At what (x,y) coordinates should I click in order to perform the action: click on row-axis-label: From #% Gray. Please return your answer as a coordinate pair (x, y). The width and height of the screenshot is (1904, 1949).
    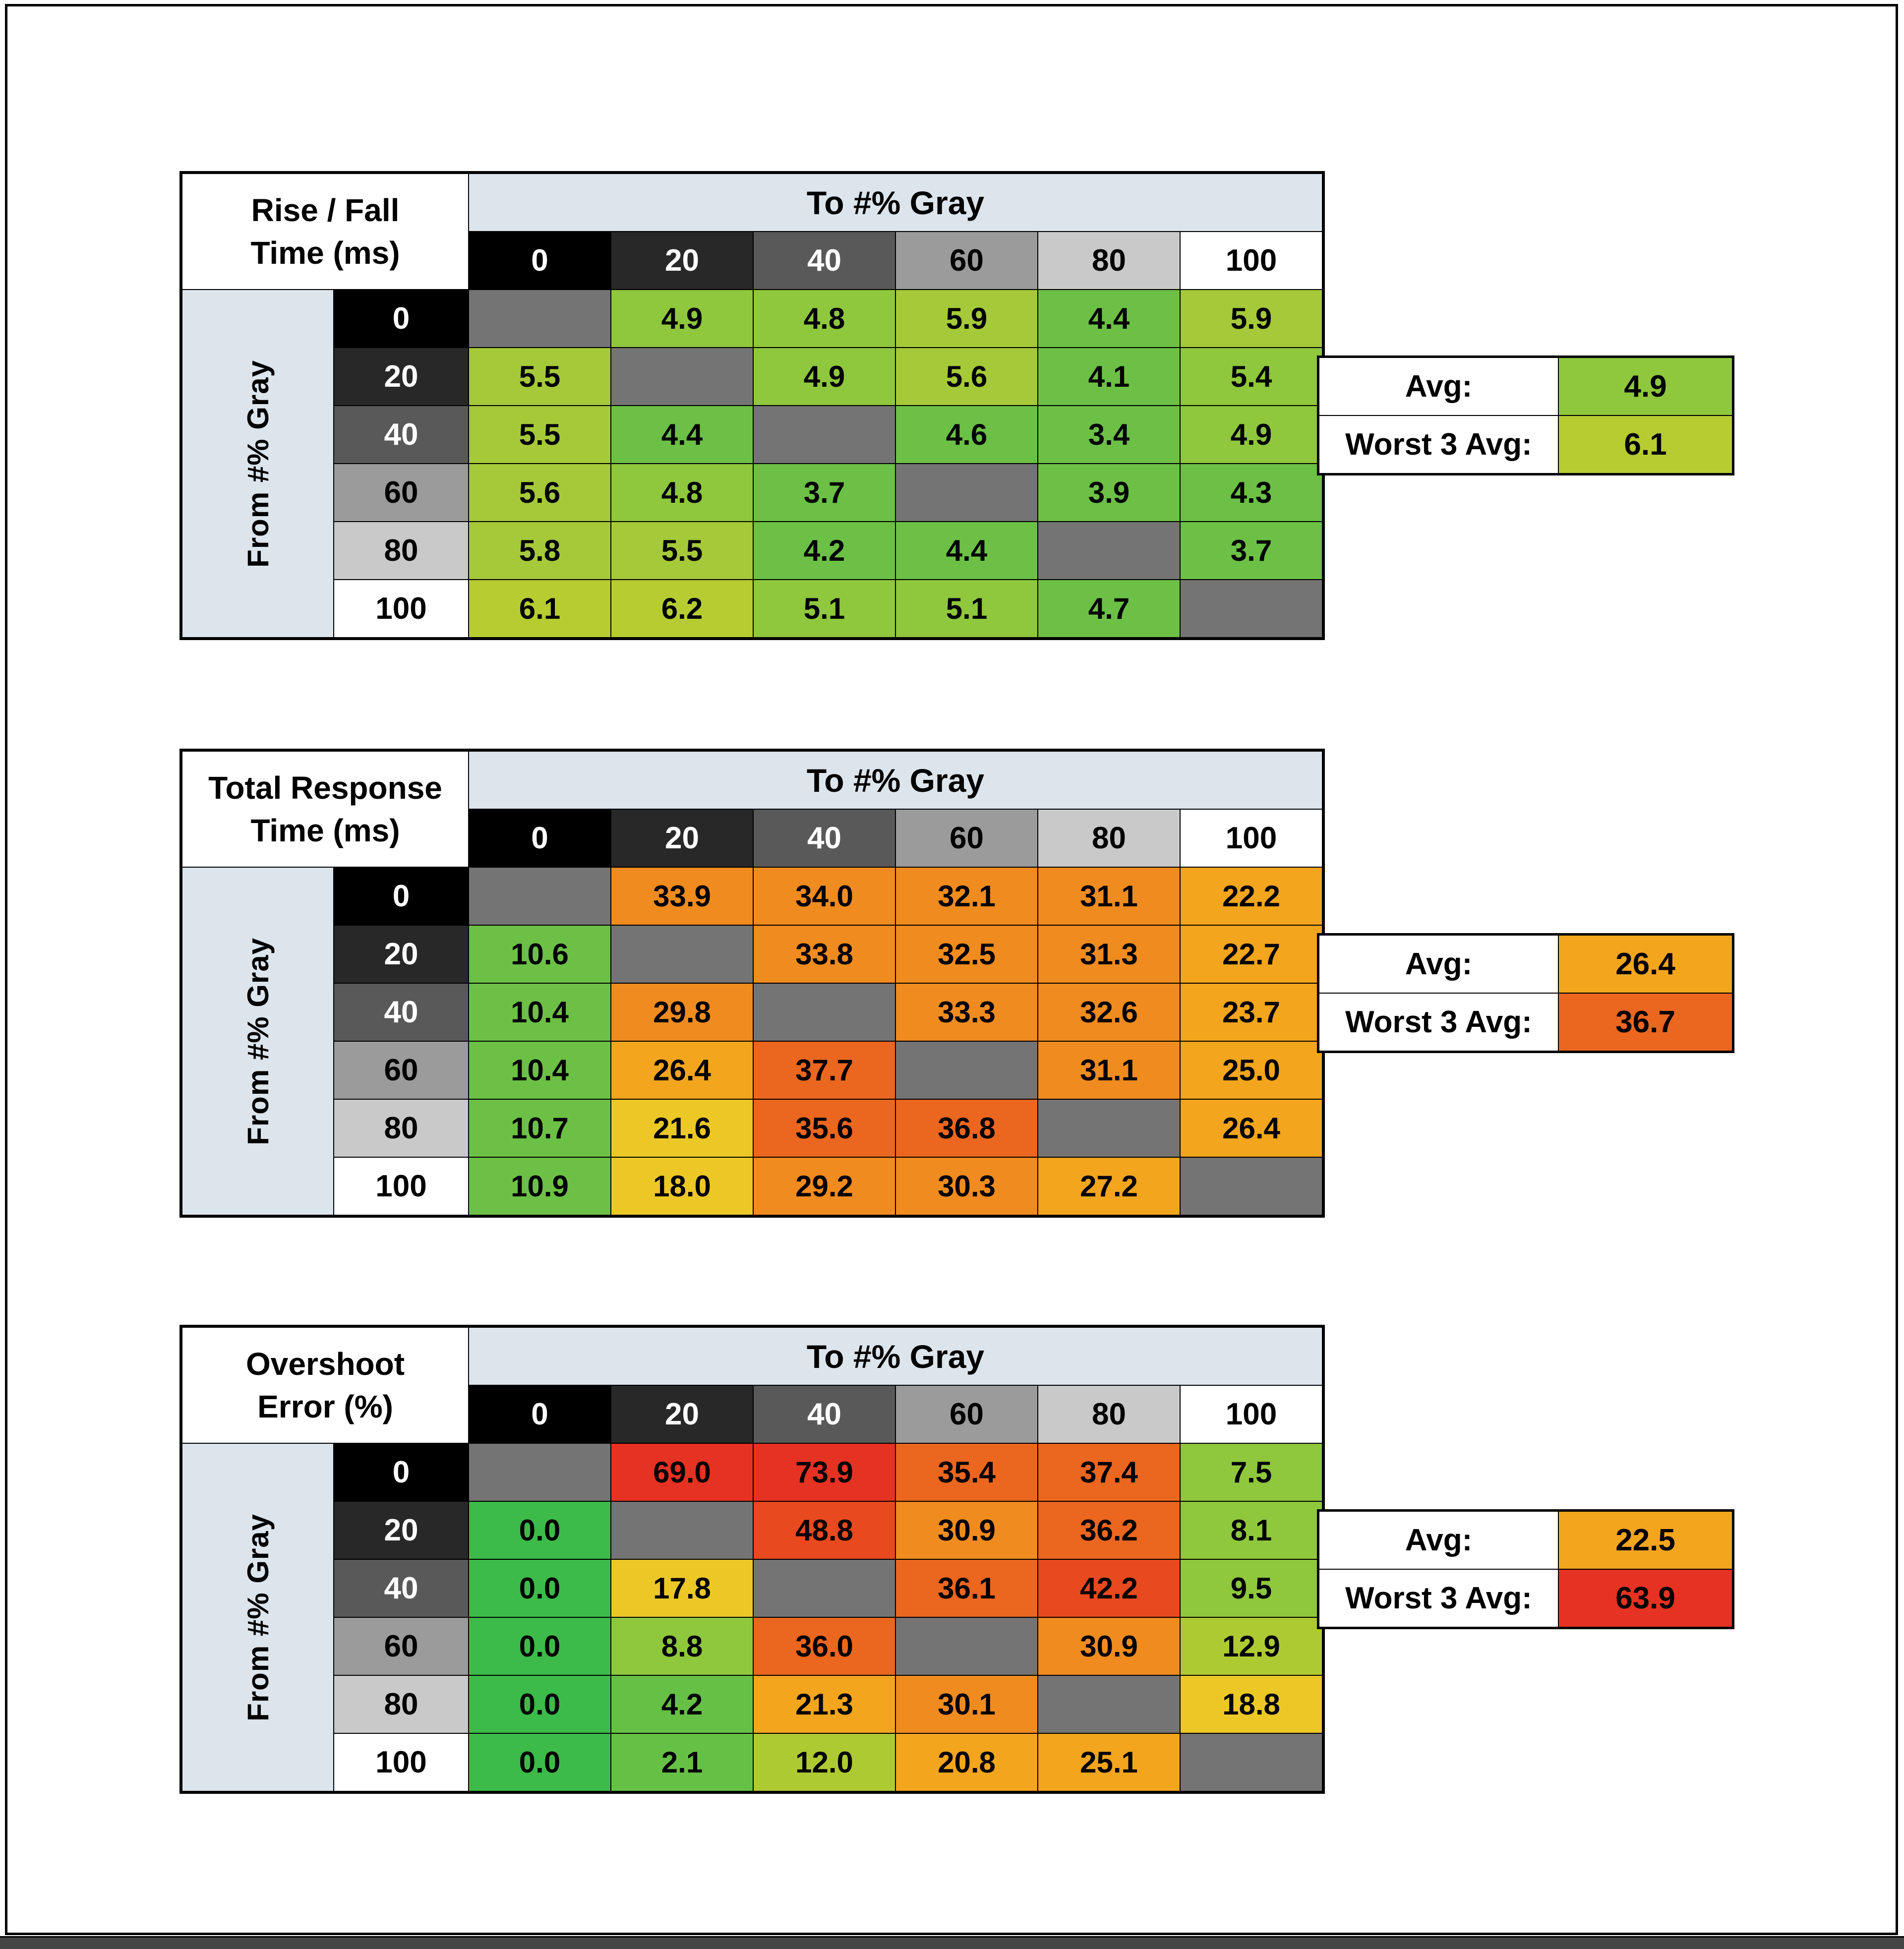
    Looking at the image, I should click on (257, 1617).